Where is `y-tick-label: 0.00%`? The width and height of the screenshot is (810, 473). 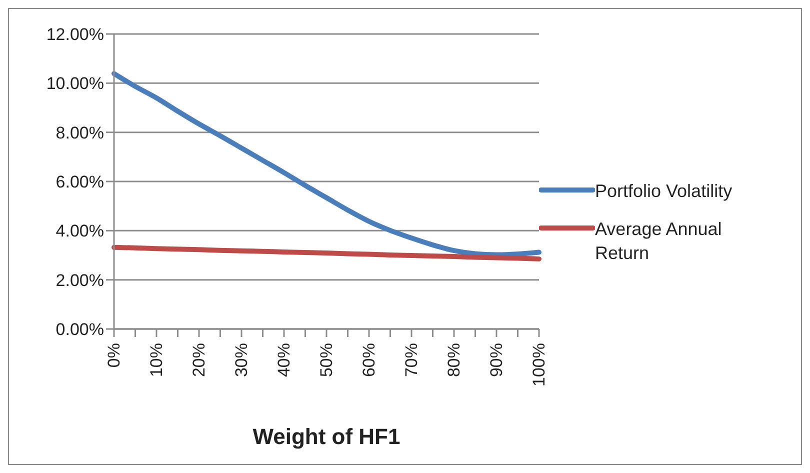
y-tick-label: 0.00% is located at coordinates (80, 330).